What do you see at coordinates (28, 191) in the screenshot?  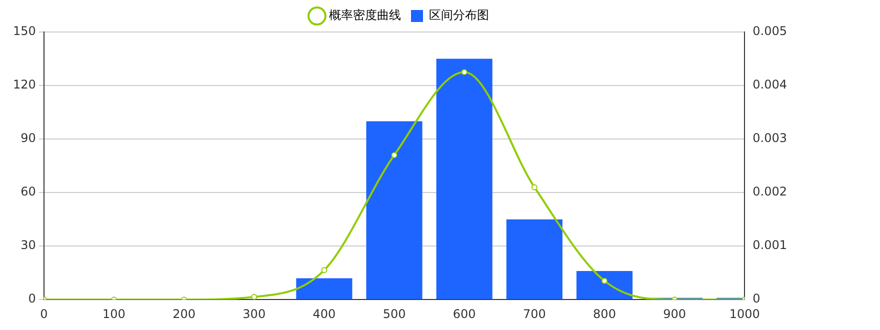 I see `y-tick-label: 60` at bounding box center [28, 191].